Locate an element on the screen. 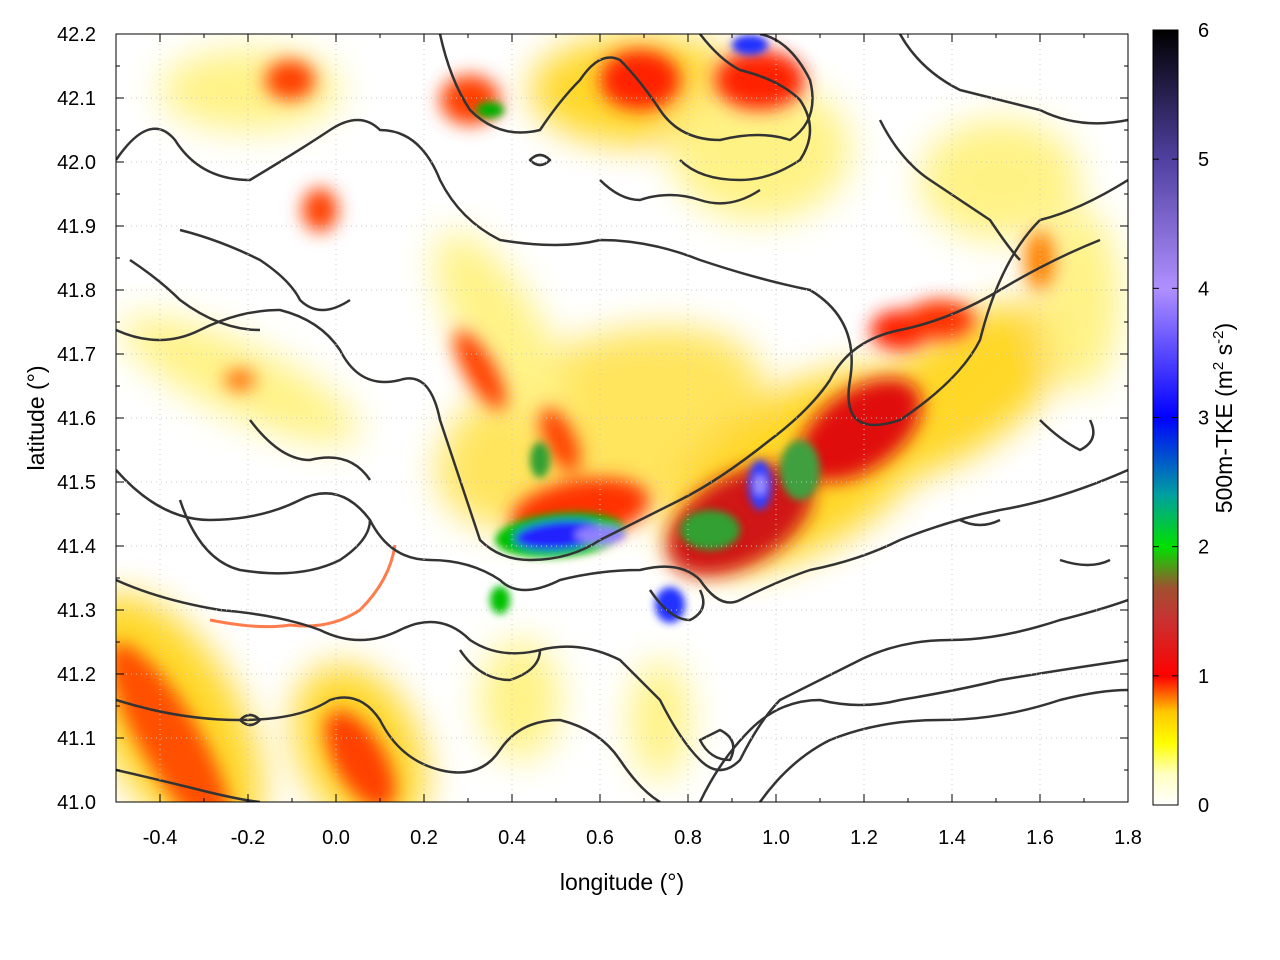 This screenshot has width=1280, height=960. y-tick-label: 41.8 is located at coordinates (76, 291).